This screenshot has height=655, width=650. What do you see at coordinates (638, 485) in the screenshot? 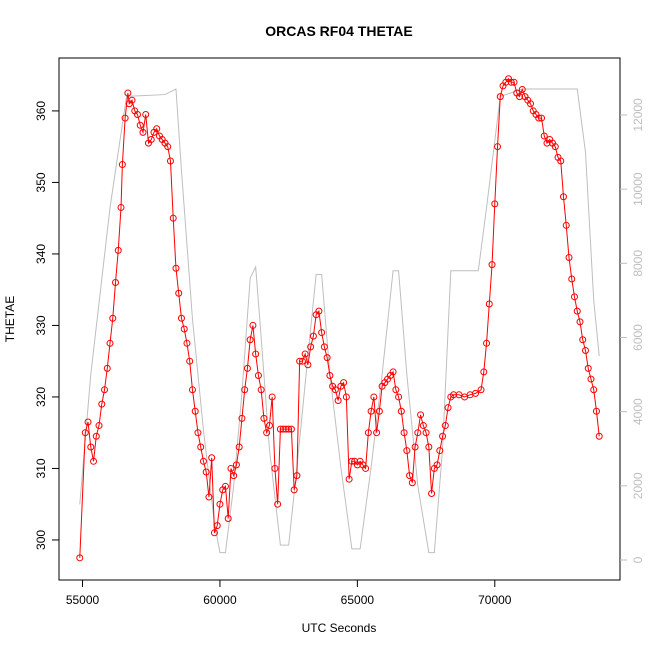
I see `y2-tick-label: 2000` at bounding box center [638, 485].